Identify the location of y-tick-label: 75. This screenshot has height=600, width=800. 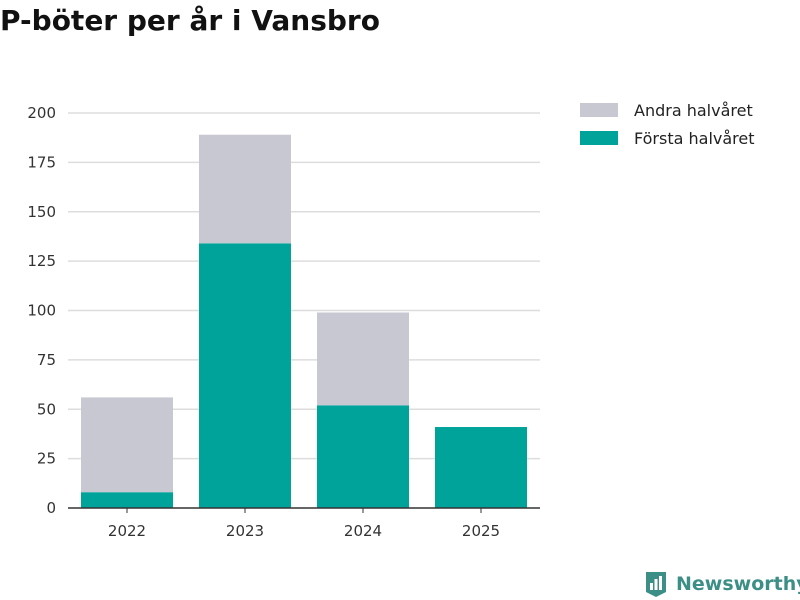
(46, 360).